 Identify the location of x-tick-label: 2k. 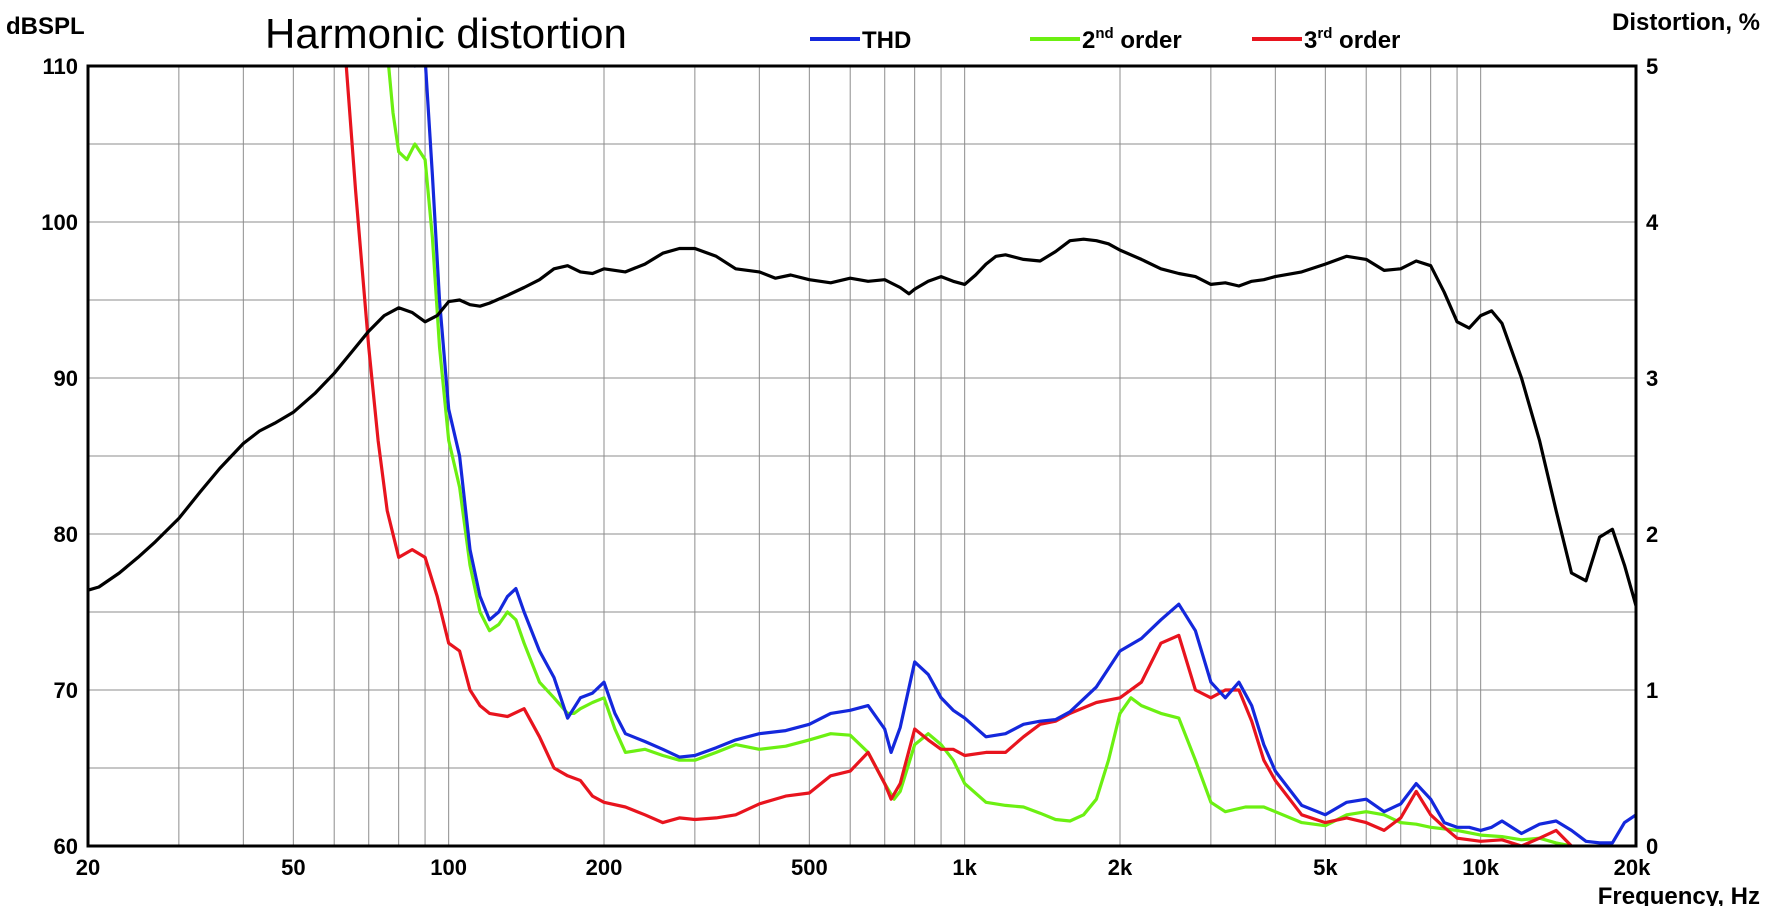
(1120, 867).